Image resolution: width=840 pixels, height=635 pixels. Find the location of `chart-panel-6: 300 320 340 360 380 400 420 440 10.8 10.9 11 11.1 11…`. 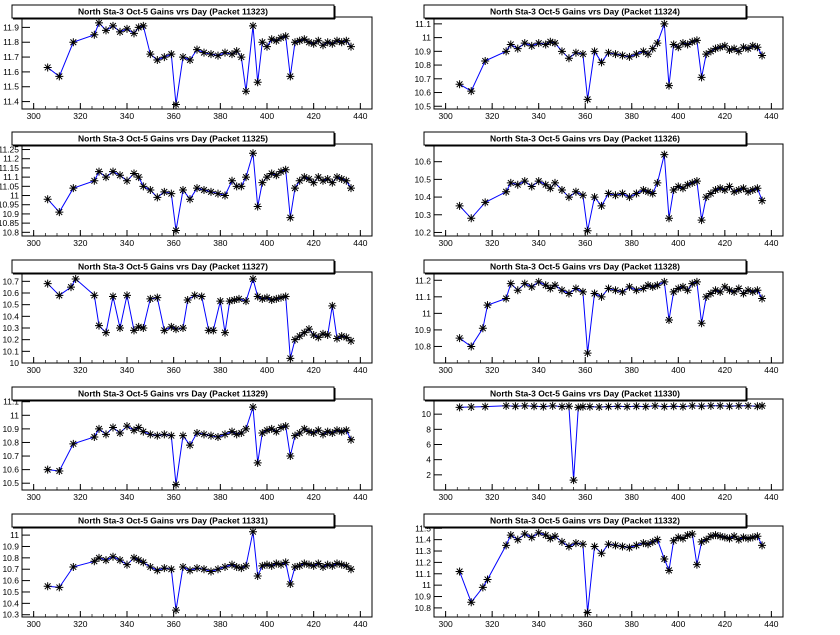

chart-panel-6: 300 320 340 360 380 400 420 440 10.8 10.9 11 11.1 11… is located at coordinates (599, 317).